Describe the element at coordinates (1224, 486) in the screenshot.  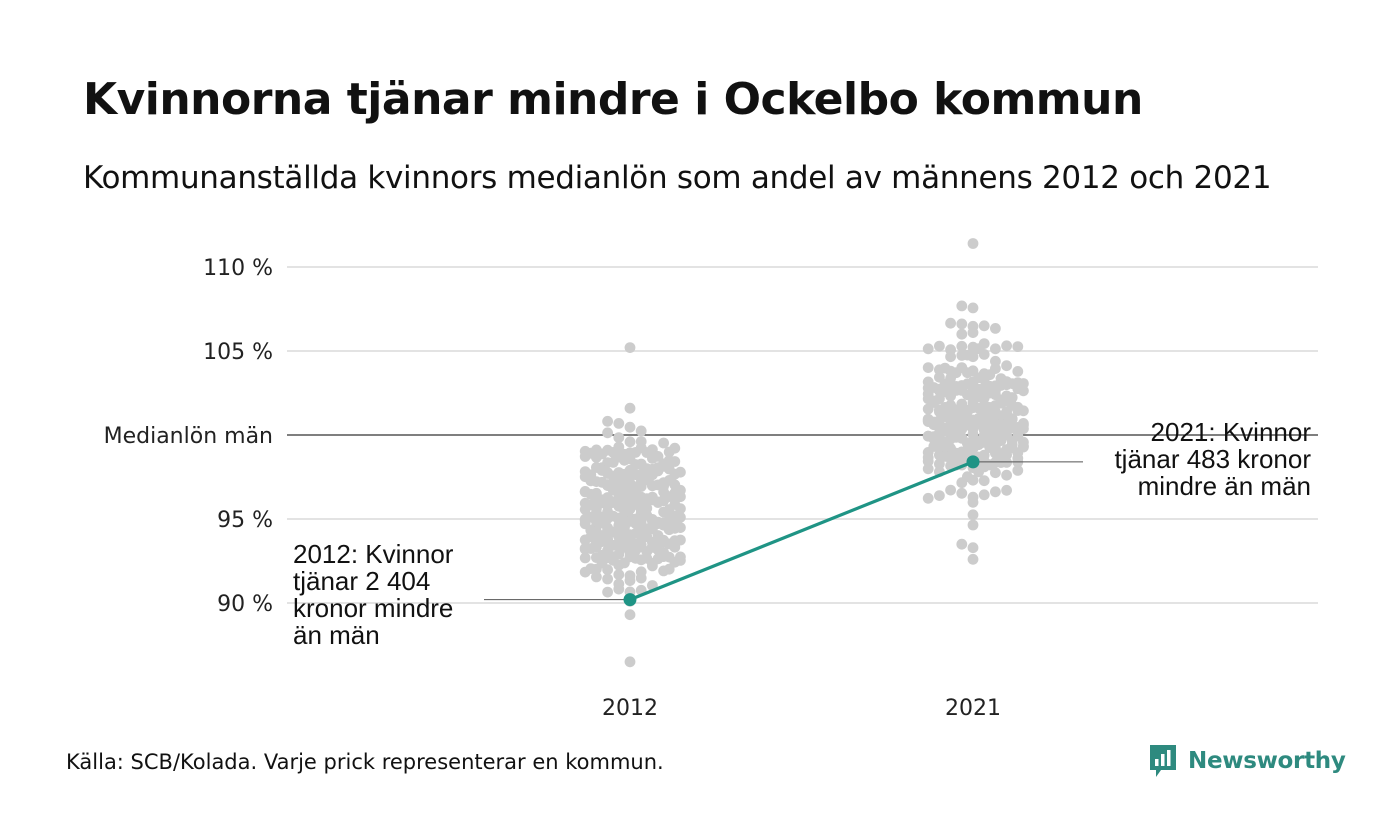
I see `annotation-2021-line: mindre än män` at that location.